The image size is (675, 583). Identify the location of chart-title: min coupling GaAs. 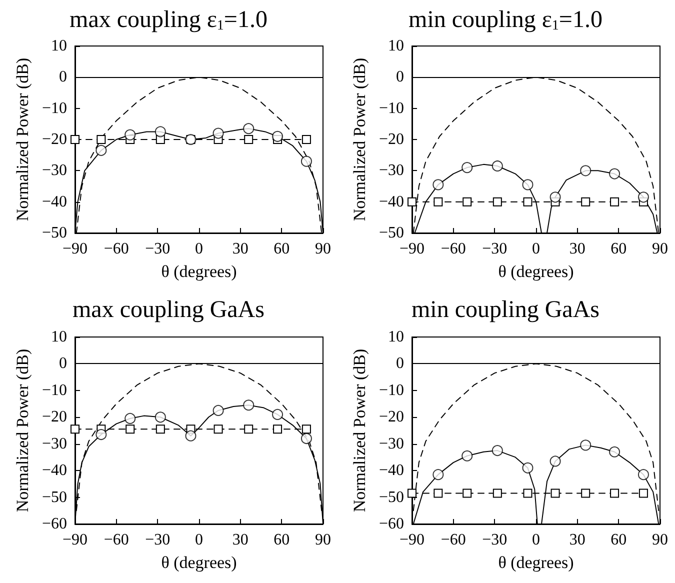
(506, 310).